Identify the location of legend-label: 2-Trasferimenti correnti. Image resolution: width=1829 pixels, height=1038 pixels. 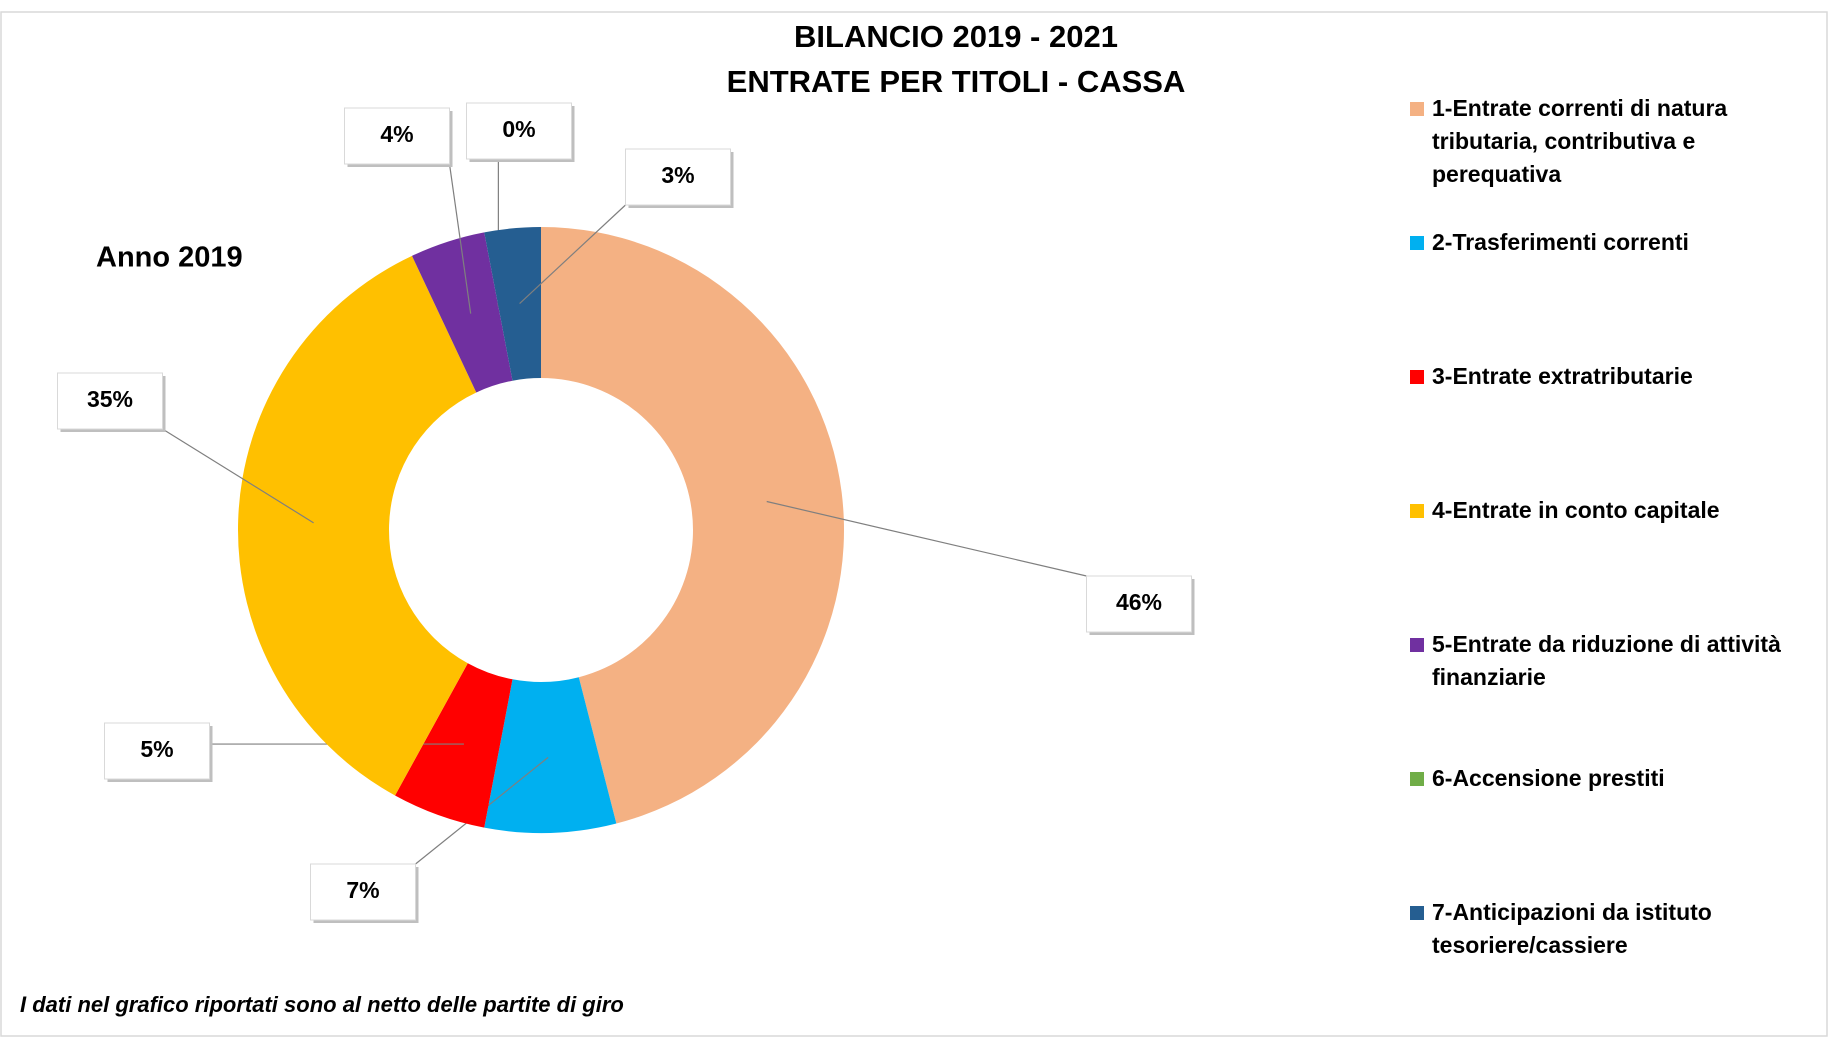
(1560, 242).